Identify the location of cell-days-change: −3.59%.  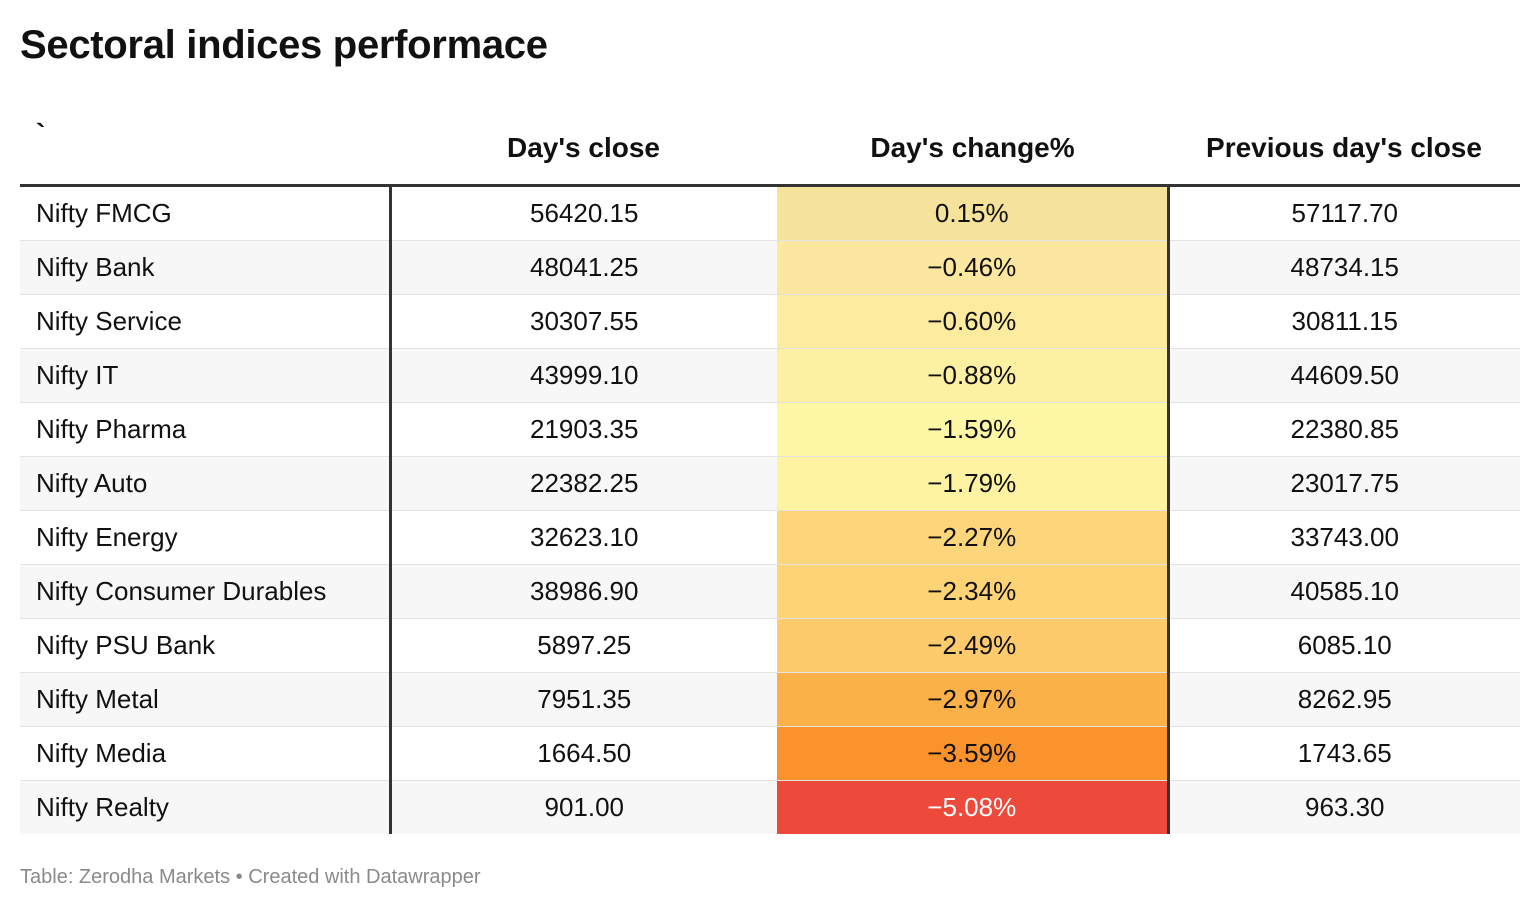
(973, 753).